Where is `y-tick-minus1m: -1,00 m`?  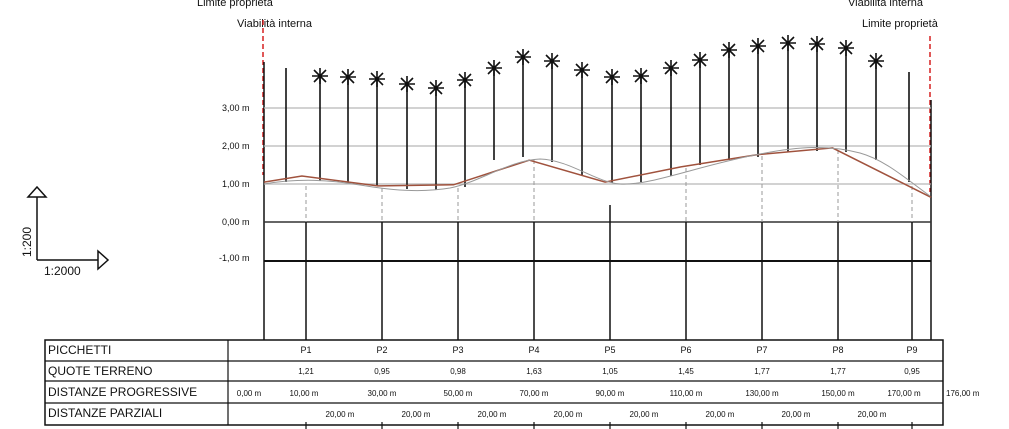
y-tick-minus1m: -1,00 m is located at coordinates (234, 258).